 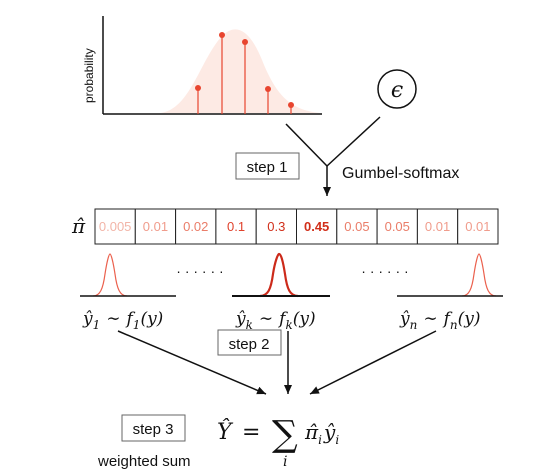 What do you see at coordinates (251, 432) in the screenshot?
I see `equals-sign: =` at bounding box center [251, 432].